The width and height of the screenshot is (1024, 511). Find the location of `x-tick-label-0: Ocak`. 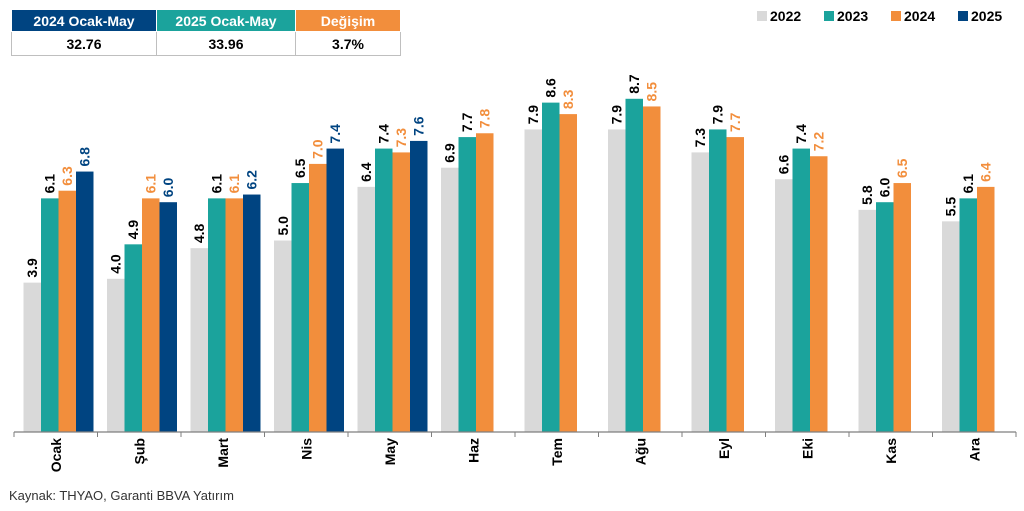

x-tick-label-0: Ocak is located at coordinates (56, 455).